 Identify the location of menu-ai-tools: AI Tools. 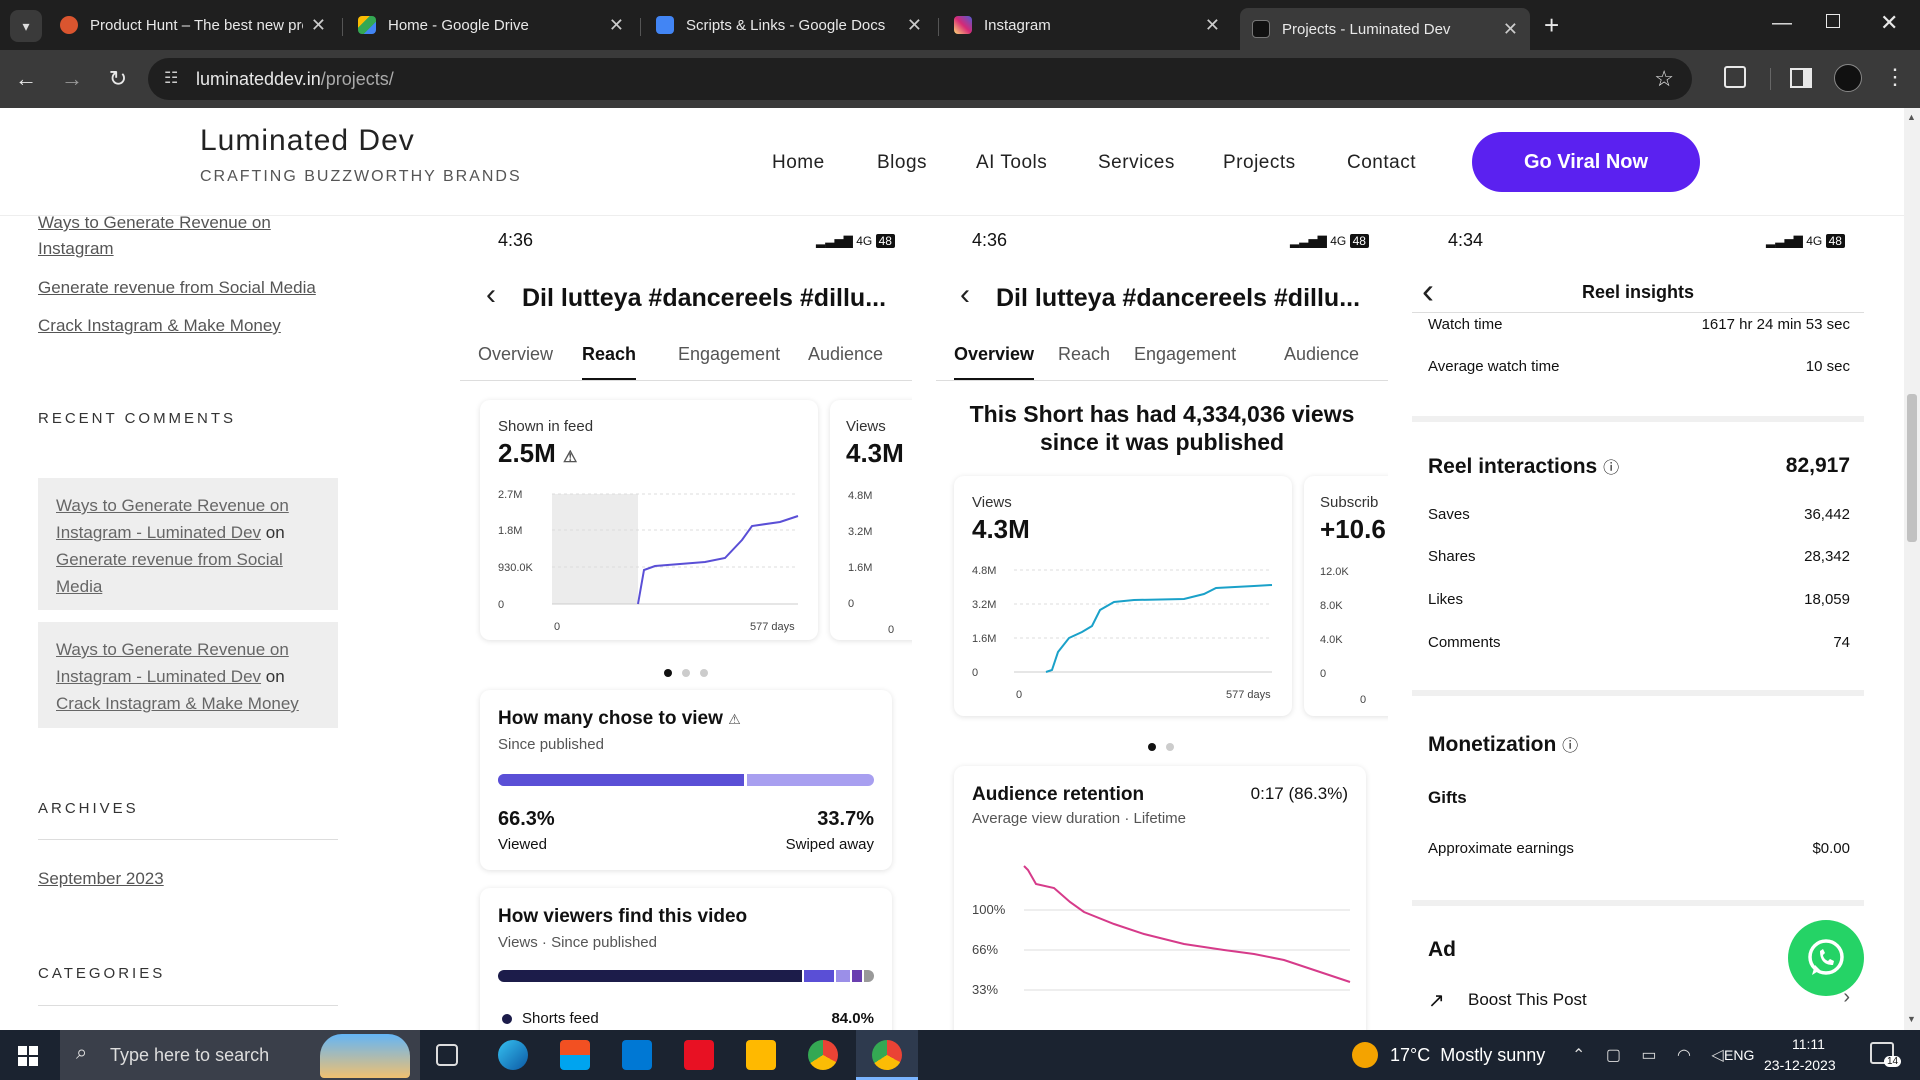
(1012, 162).